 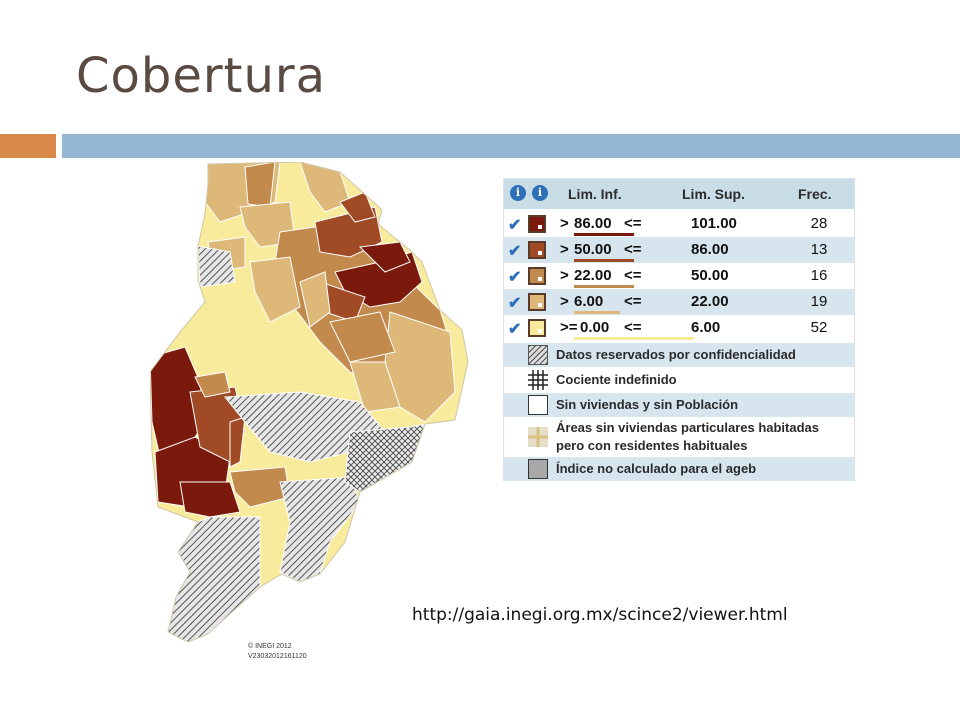 What do you see at coordinates (538, 469) in the screenshot?
I see `gray-swatch` at bounding box center [538, 469].